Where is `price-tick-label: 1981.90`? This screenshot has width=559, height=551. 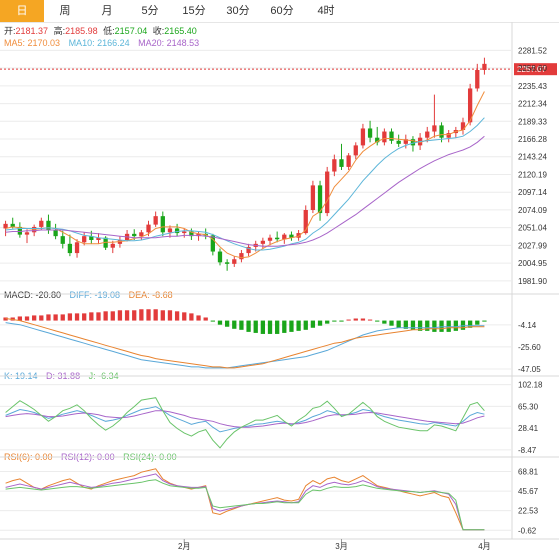 price-tick-label: 1981.90 is located at coordinates (532, 281).